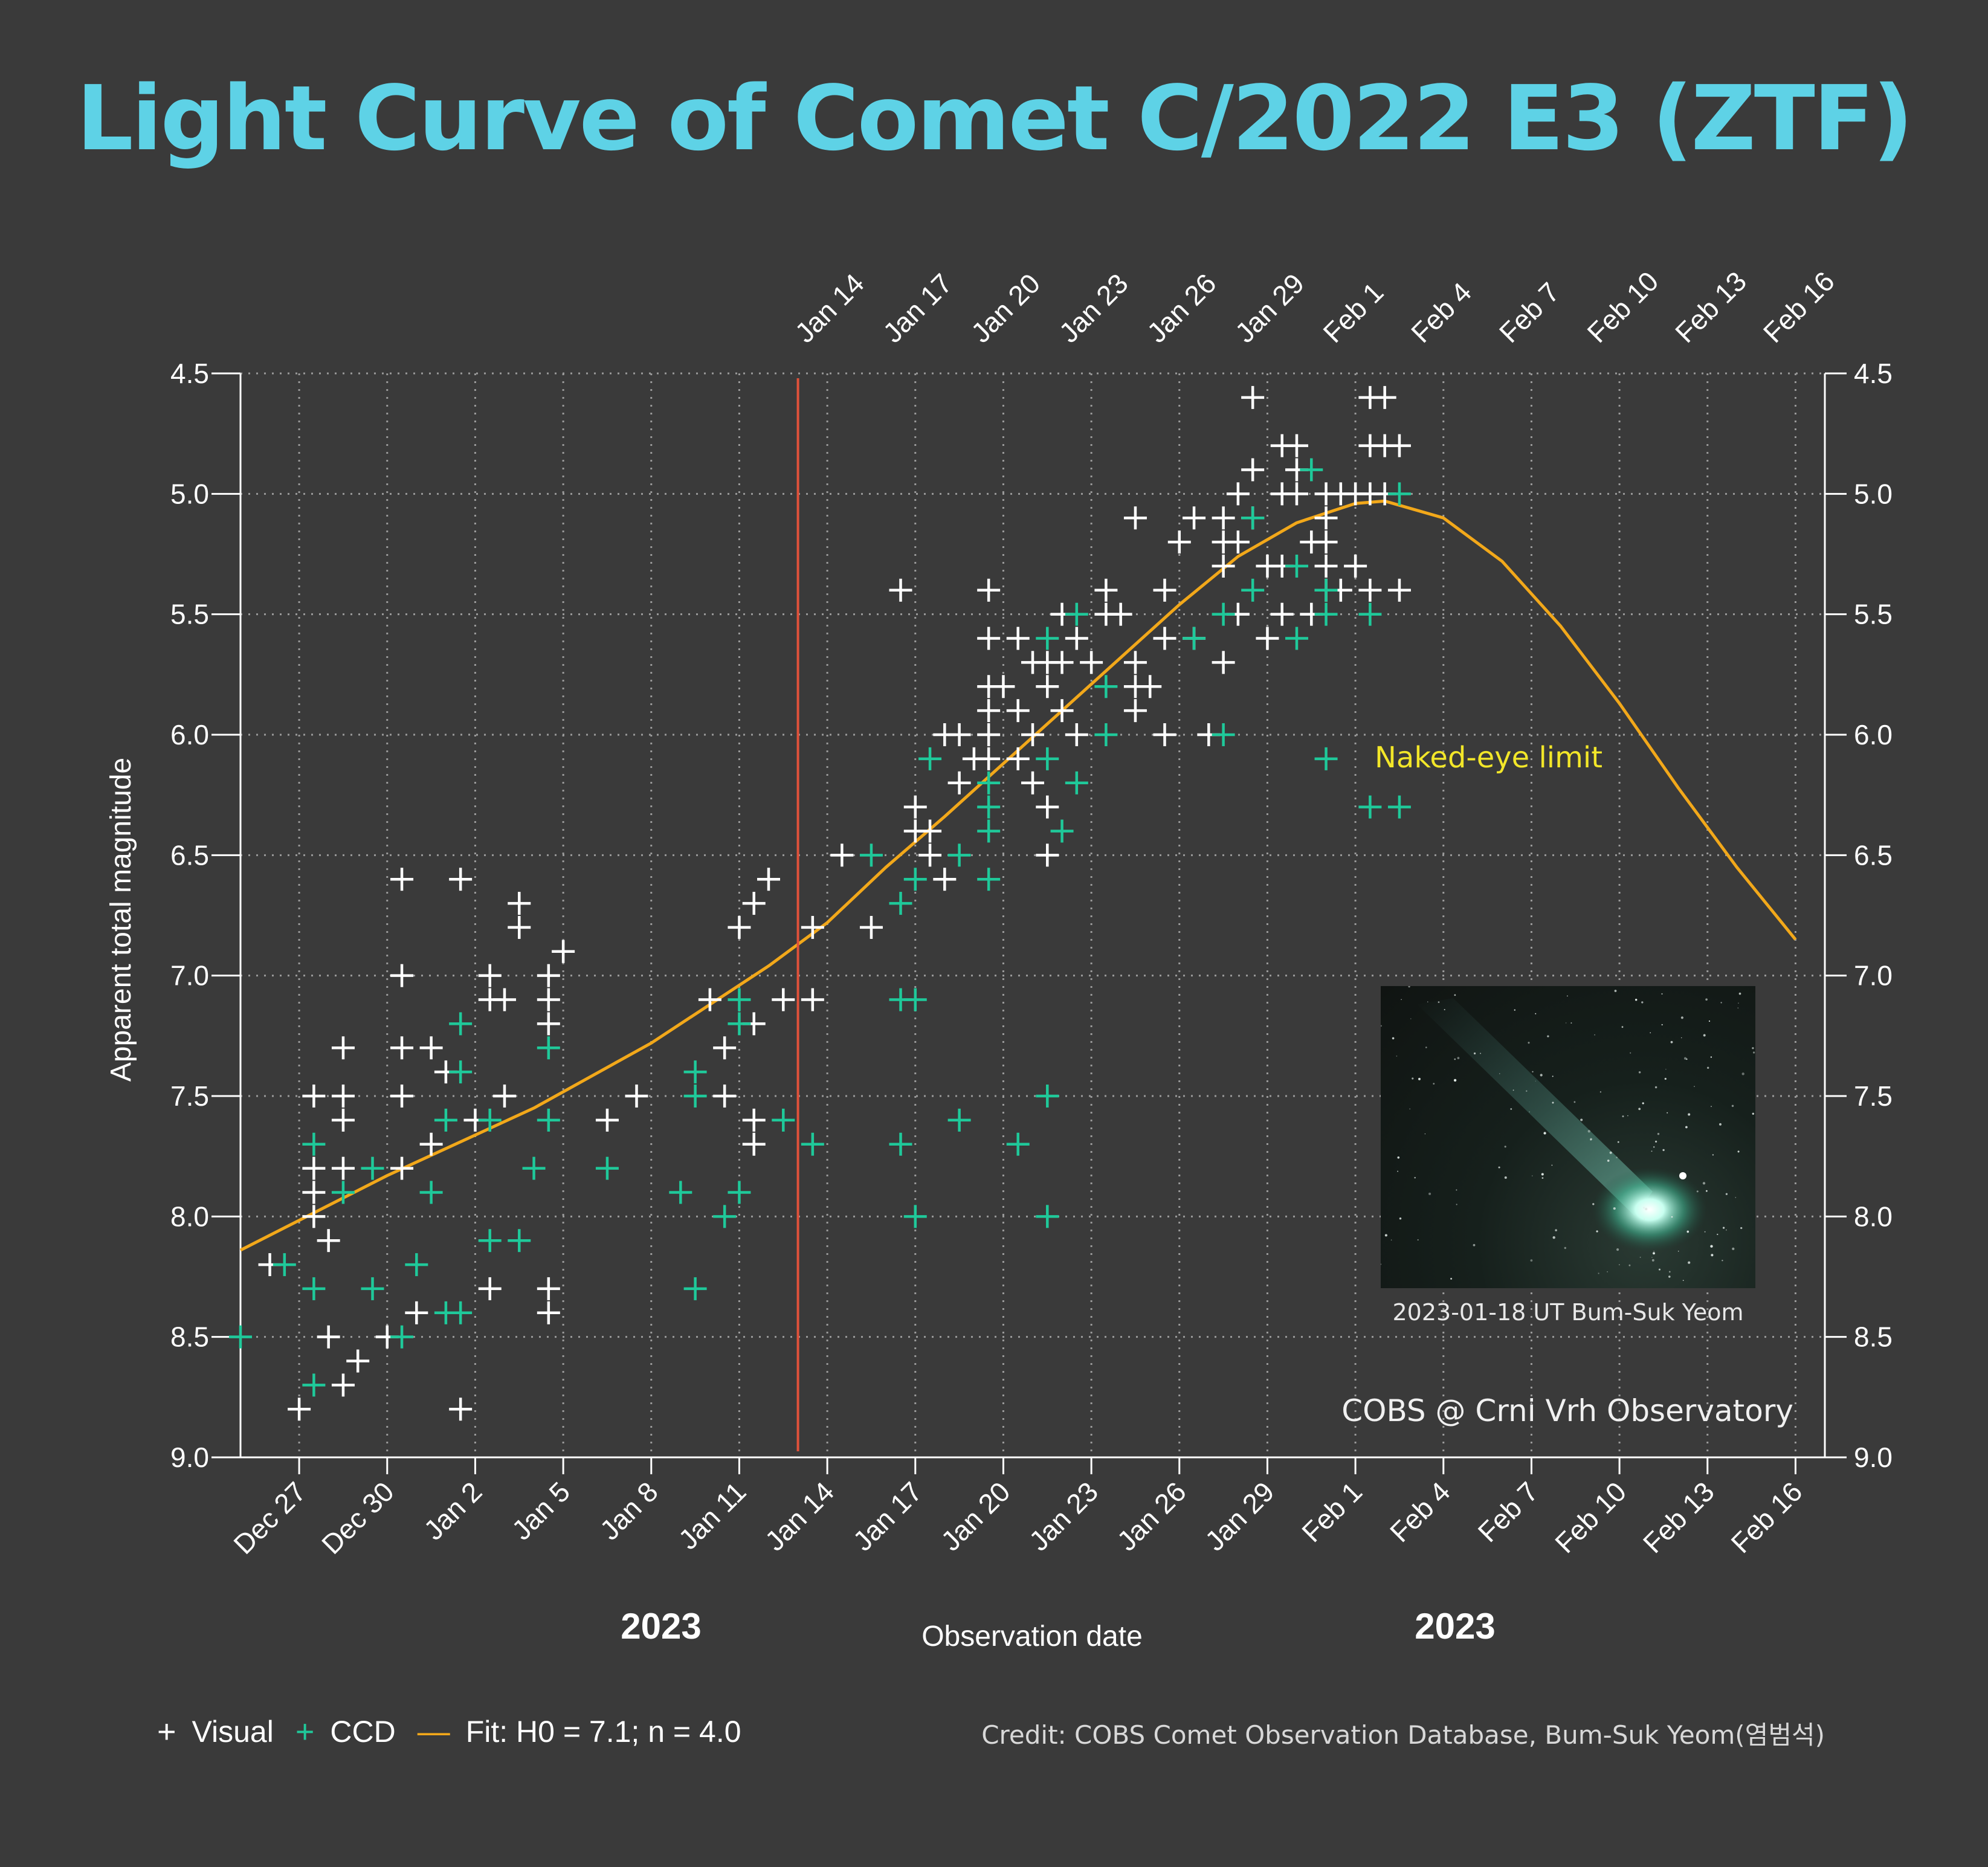 The height and width of the screenshot is (1867, 1988). Describe the element at coordinates (1766, 1517) in the screenshot. I see `x-tick-label: Feb 16` at that location.